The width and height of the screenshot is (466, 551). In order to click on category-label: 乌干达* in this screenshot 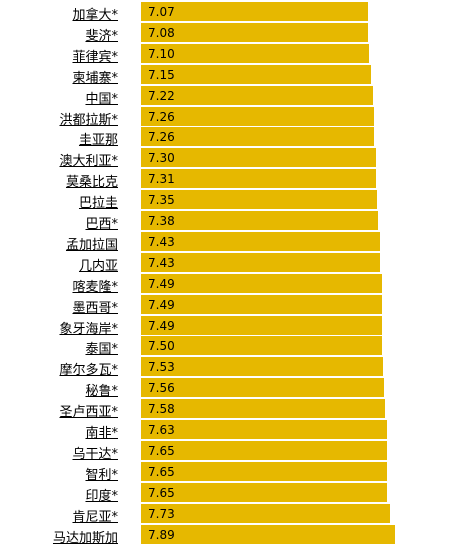, I will do `click(95, 454)`.